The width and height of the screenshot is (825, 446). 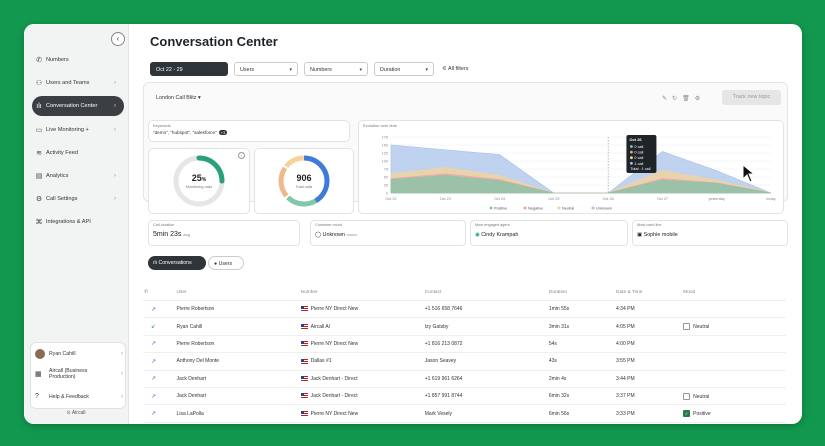 What do you see at coordinates (237, 361) in the screenshot?
I see `user-cell: Anthony Del Monte` at bounding box center [237, 361].